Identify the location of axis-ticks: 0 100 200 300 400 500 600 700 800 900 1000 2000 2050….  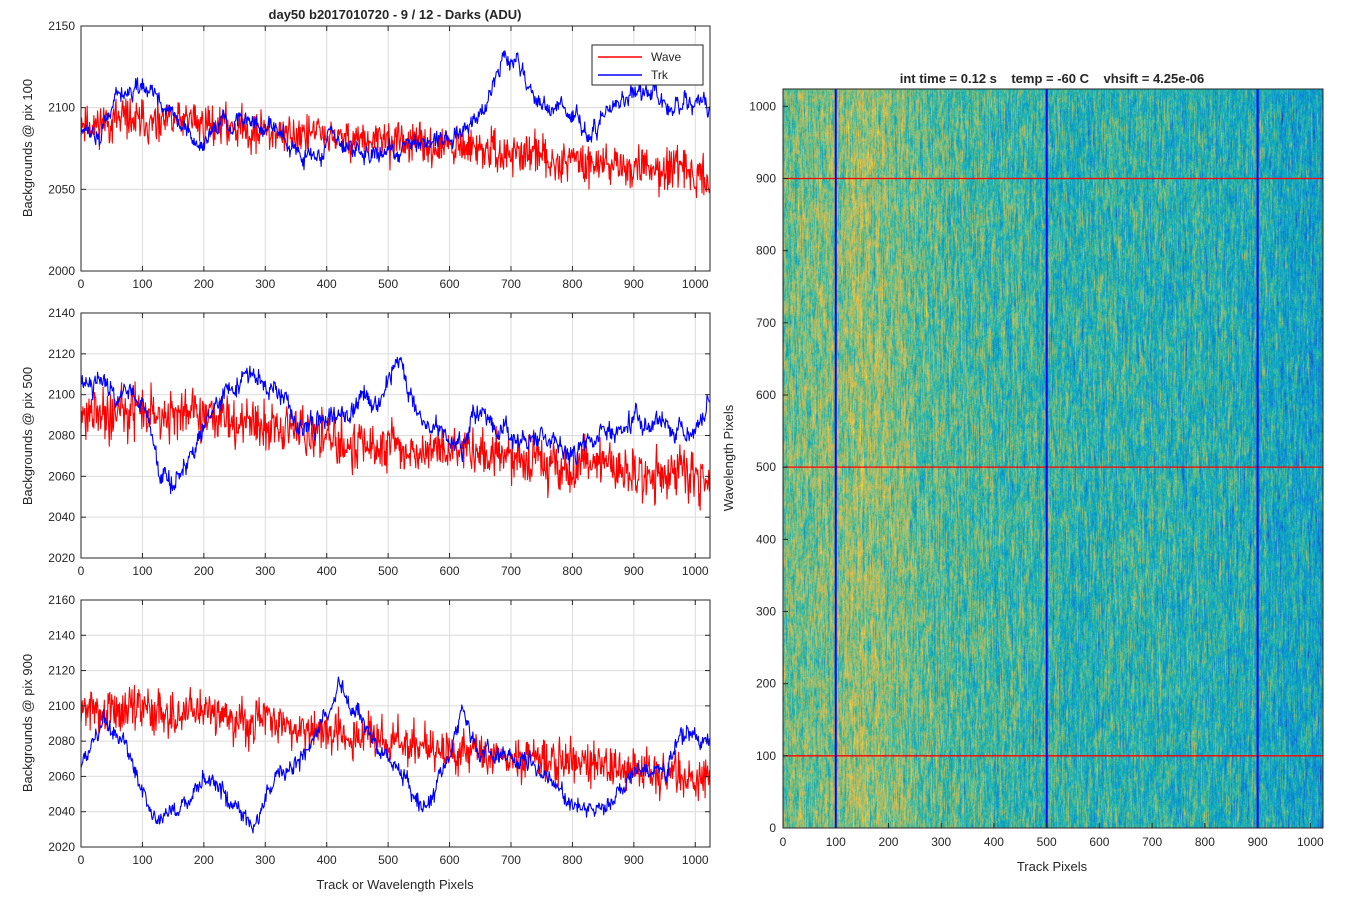
(379, 155).